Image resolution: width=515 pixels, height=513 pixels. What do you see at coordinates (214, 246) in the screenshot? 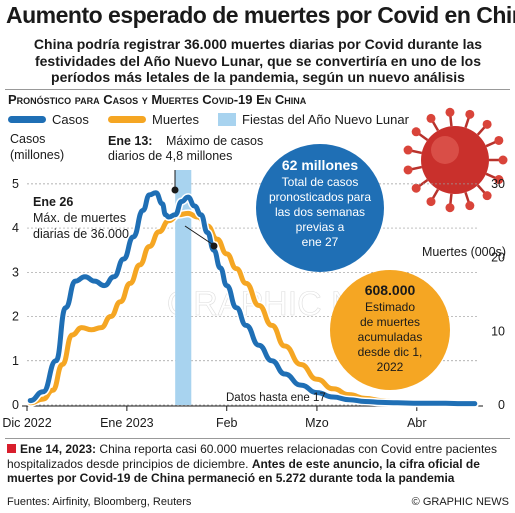
I see `annotation-dot-peak-deaths` at bounding box center [214, 246].